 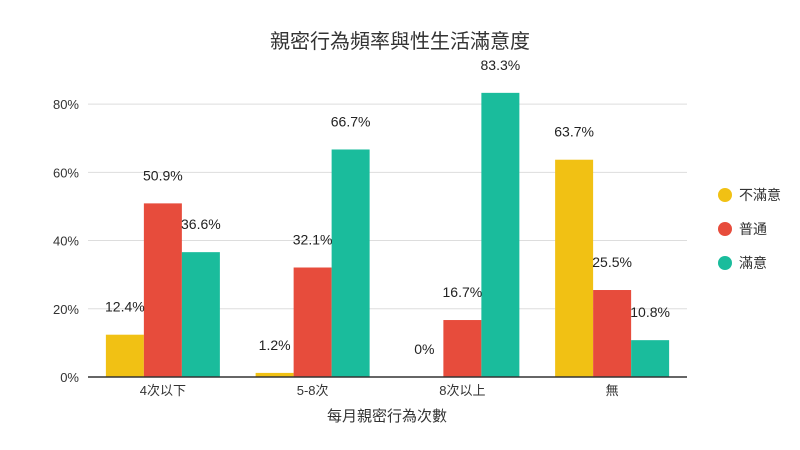 I want to click on data-label: 1.2%, so click(x=275, y=345).